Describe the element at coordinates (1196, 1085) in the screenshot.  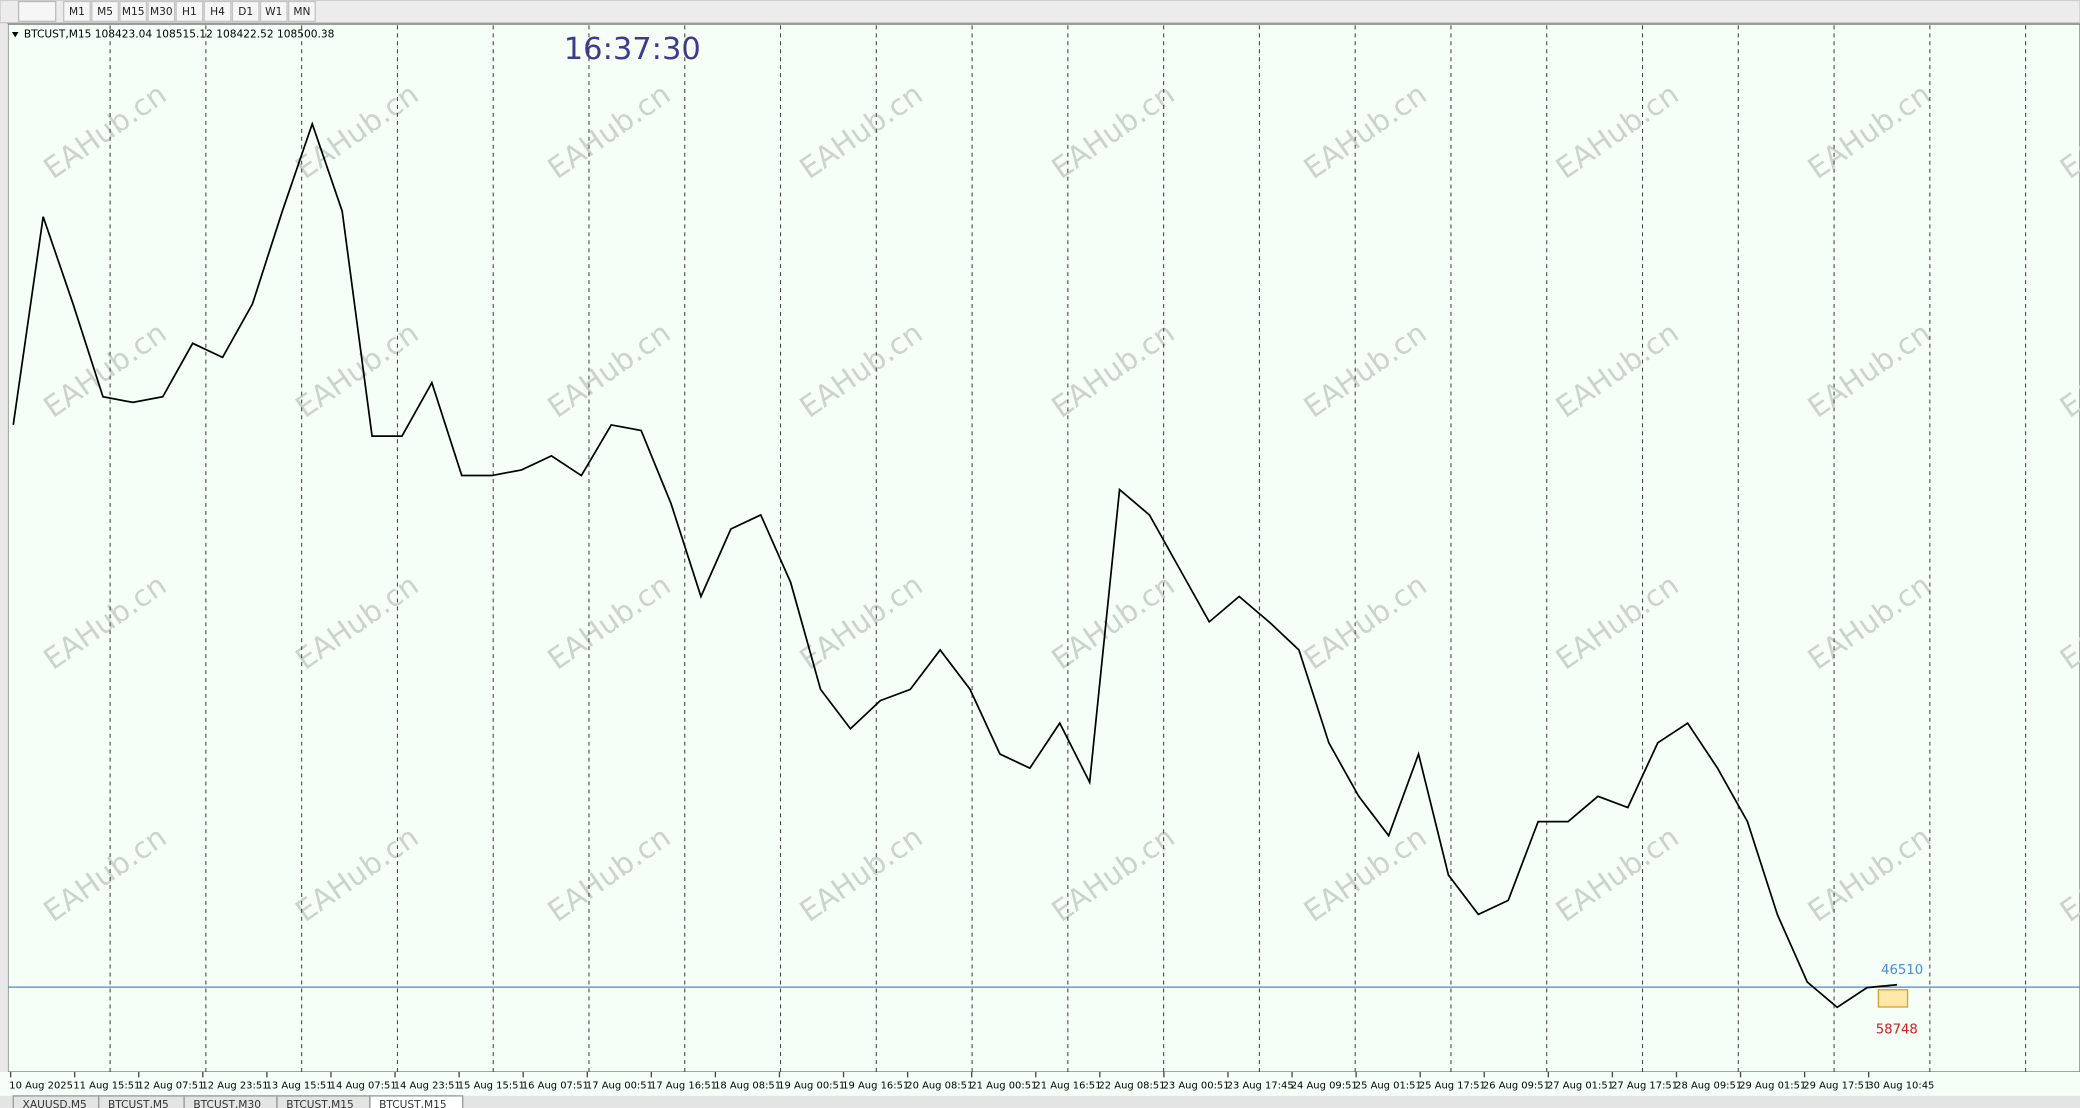
I see `x-tick-label: 23 Aug 00:51` at that location.